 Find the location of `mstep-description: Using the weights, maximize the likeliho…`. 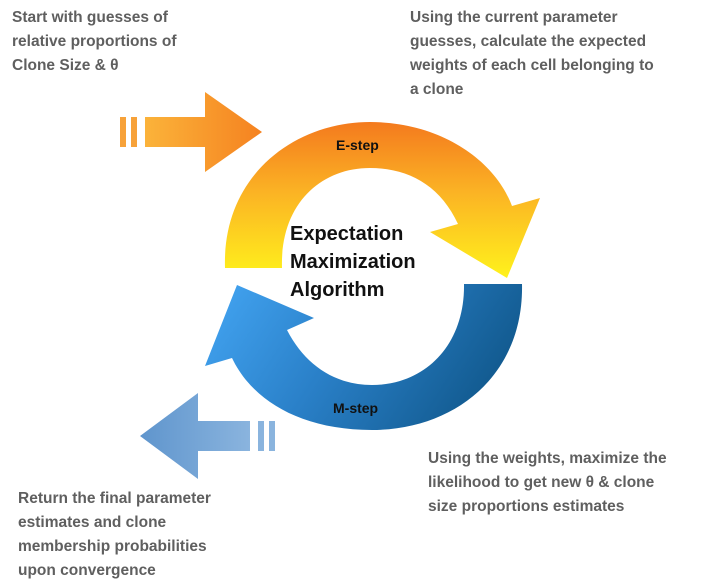

mstep-description: Using the weights, maximize the likeliho… is located at coordinates (547, 482).